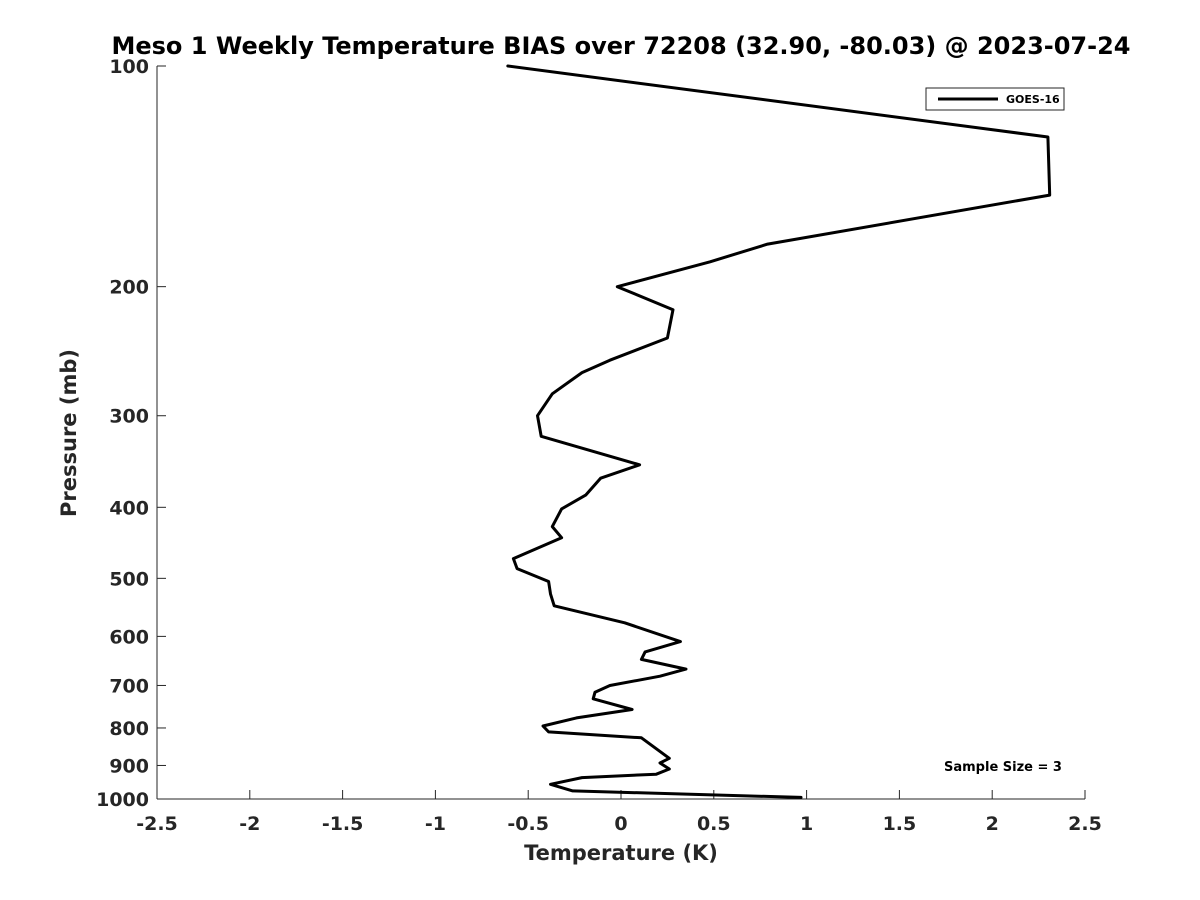 The height and width of the screenshot is (900, 1200). Describe the element at coordinates (129, 766) in the screenshot. I see `y-tick-label: 900` at that location.